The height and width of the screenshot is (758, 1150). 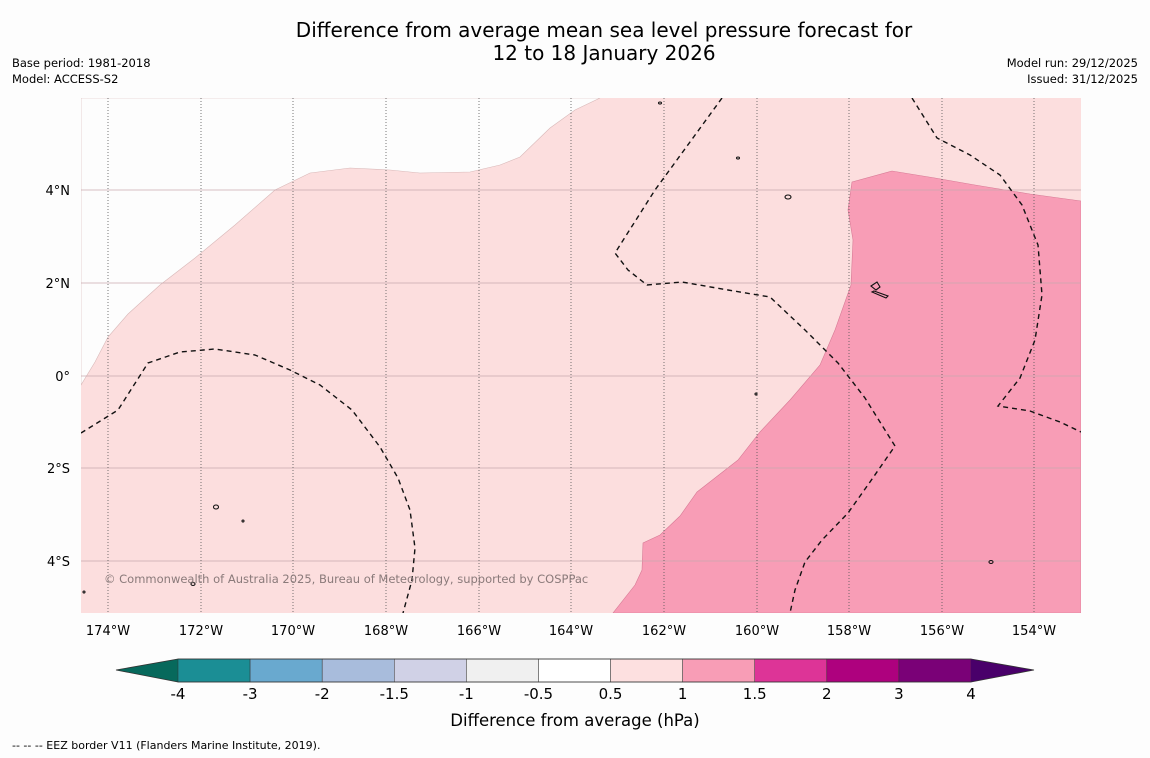 I want to click on latitude-labels: 4°N 2°N 0° 2°S 4°S, so click(x=58, y=377).